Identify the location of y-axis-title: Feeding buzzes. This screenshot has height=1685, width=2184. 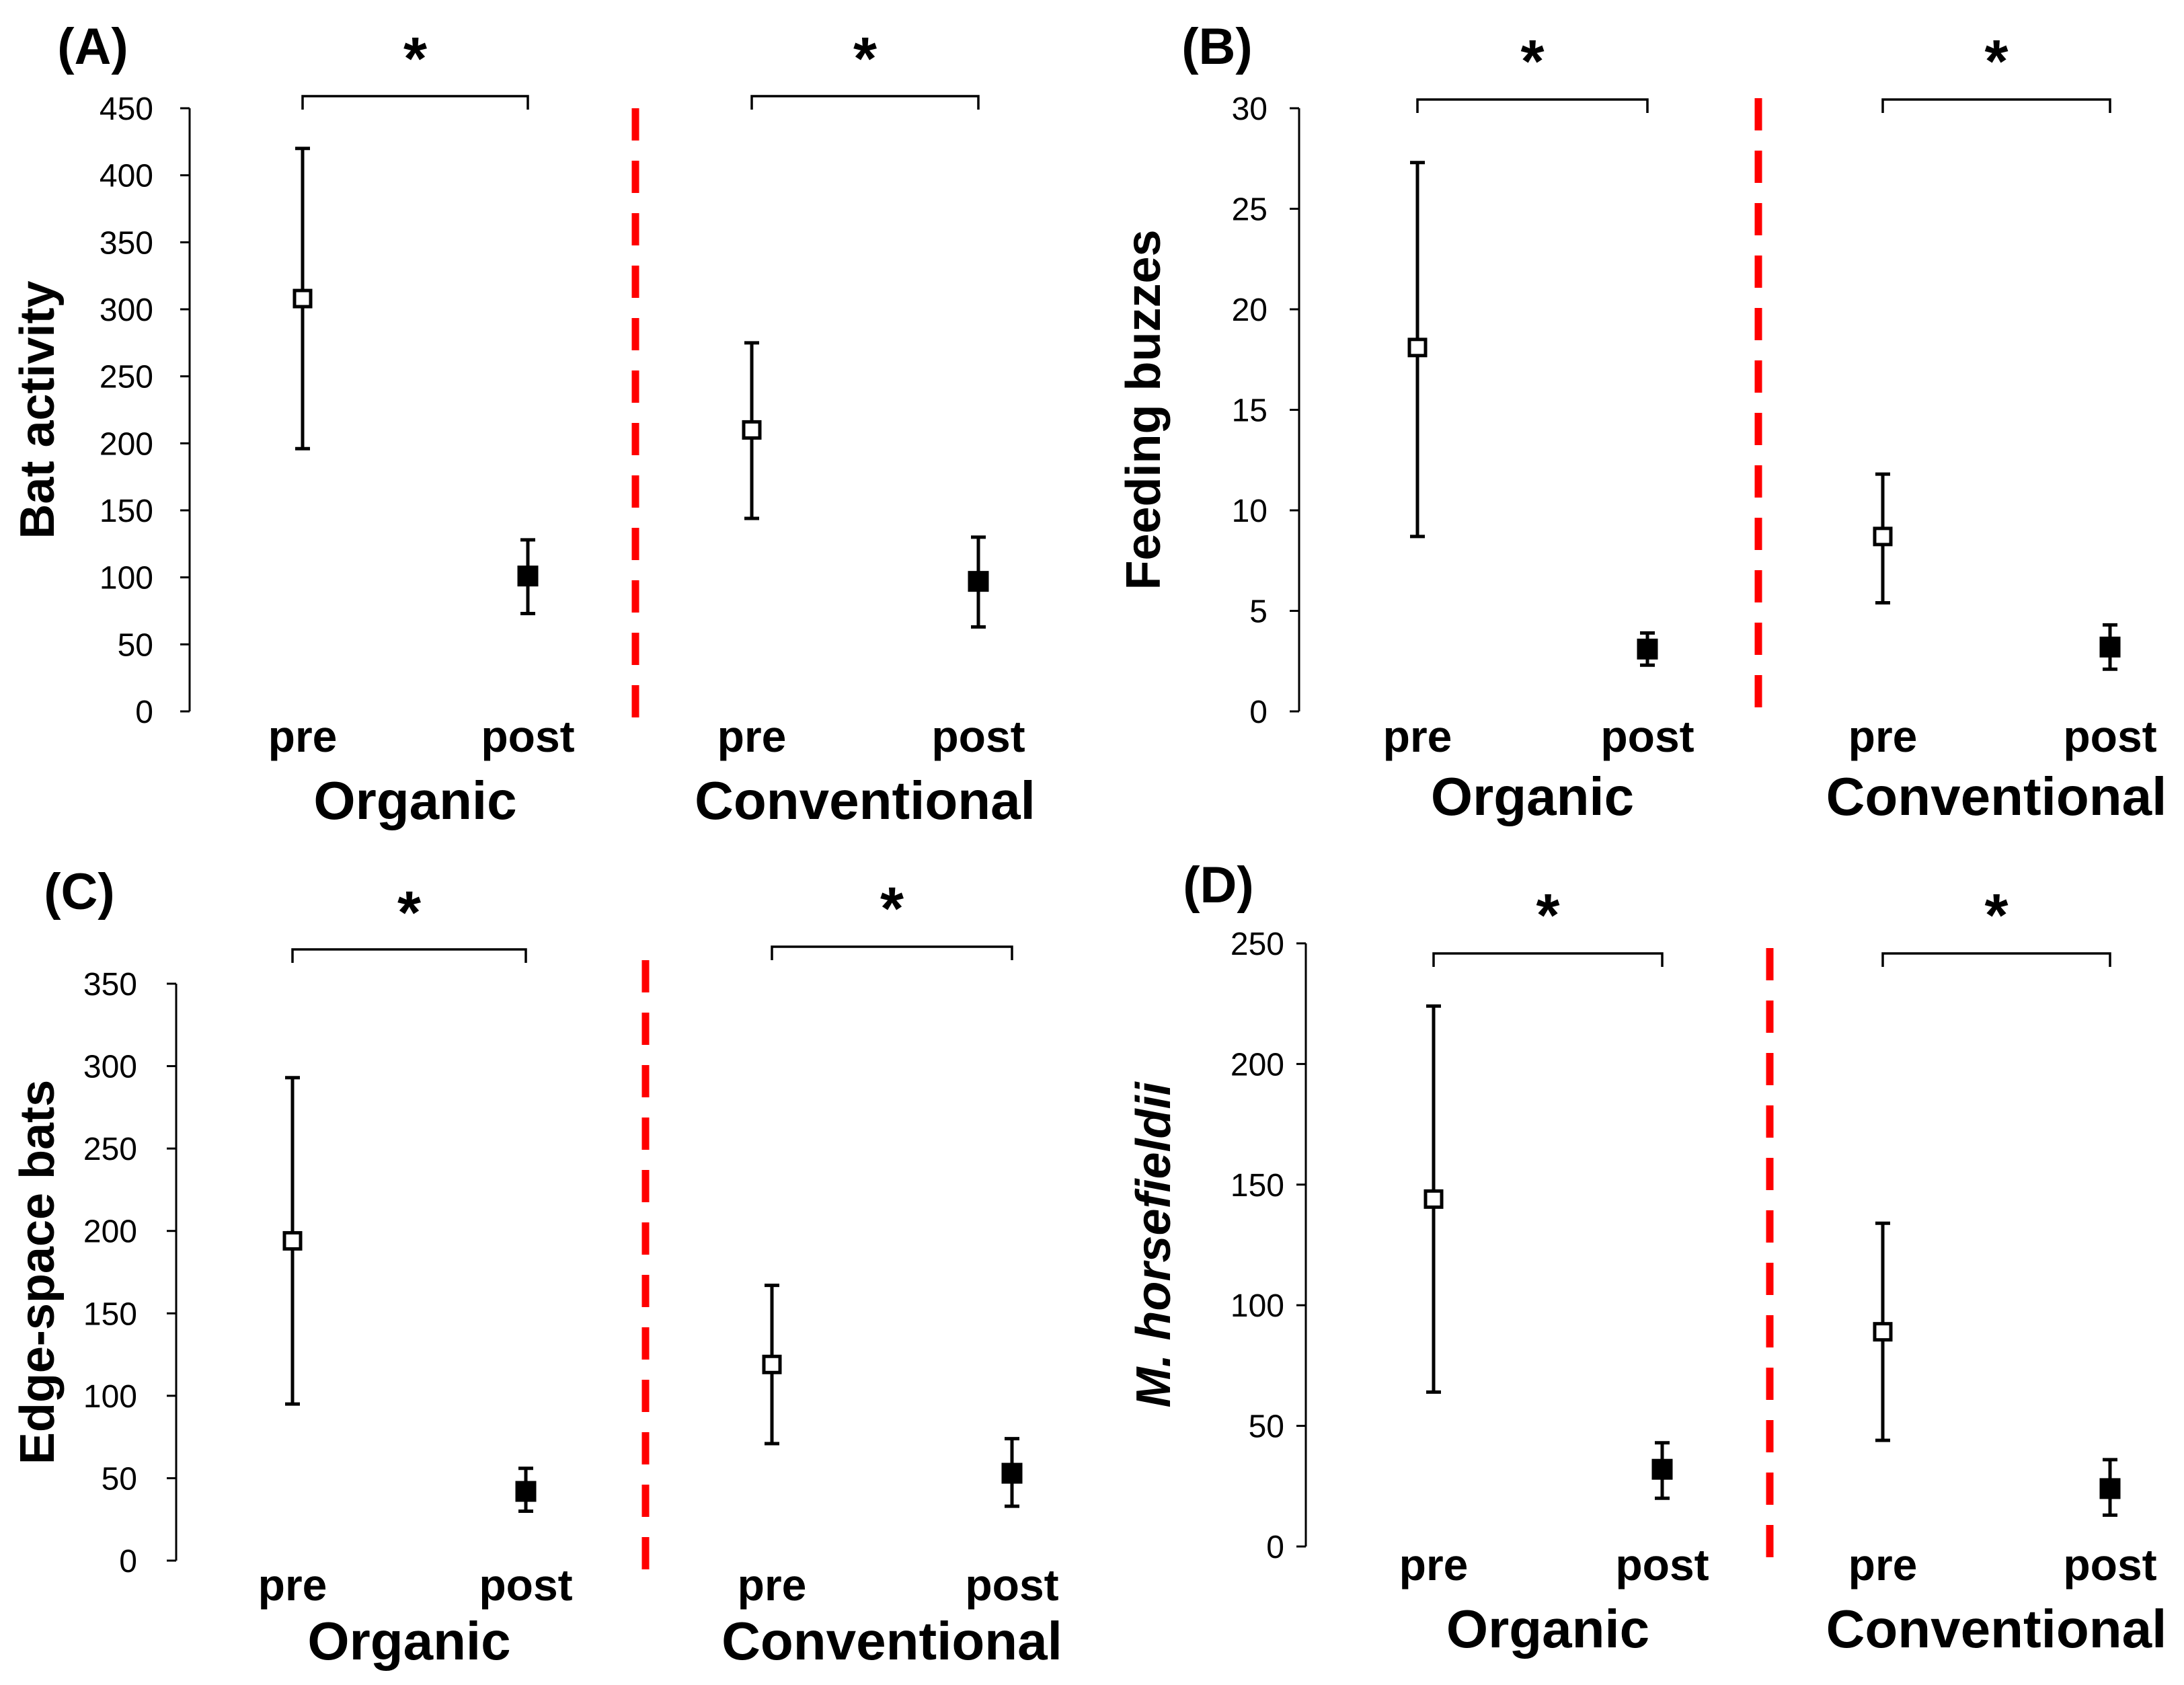
(1144, 409).